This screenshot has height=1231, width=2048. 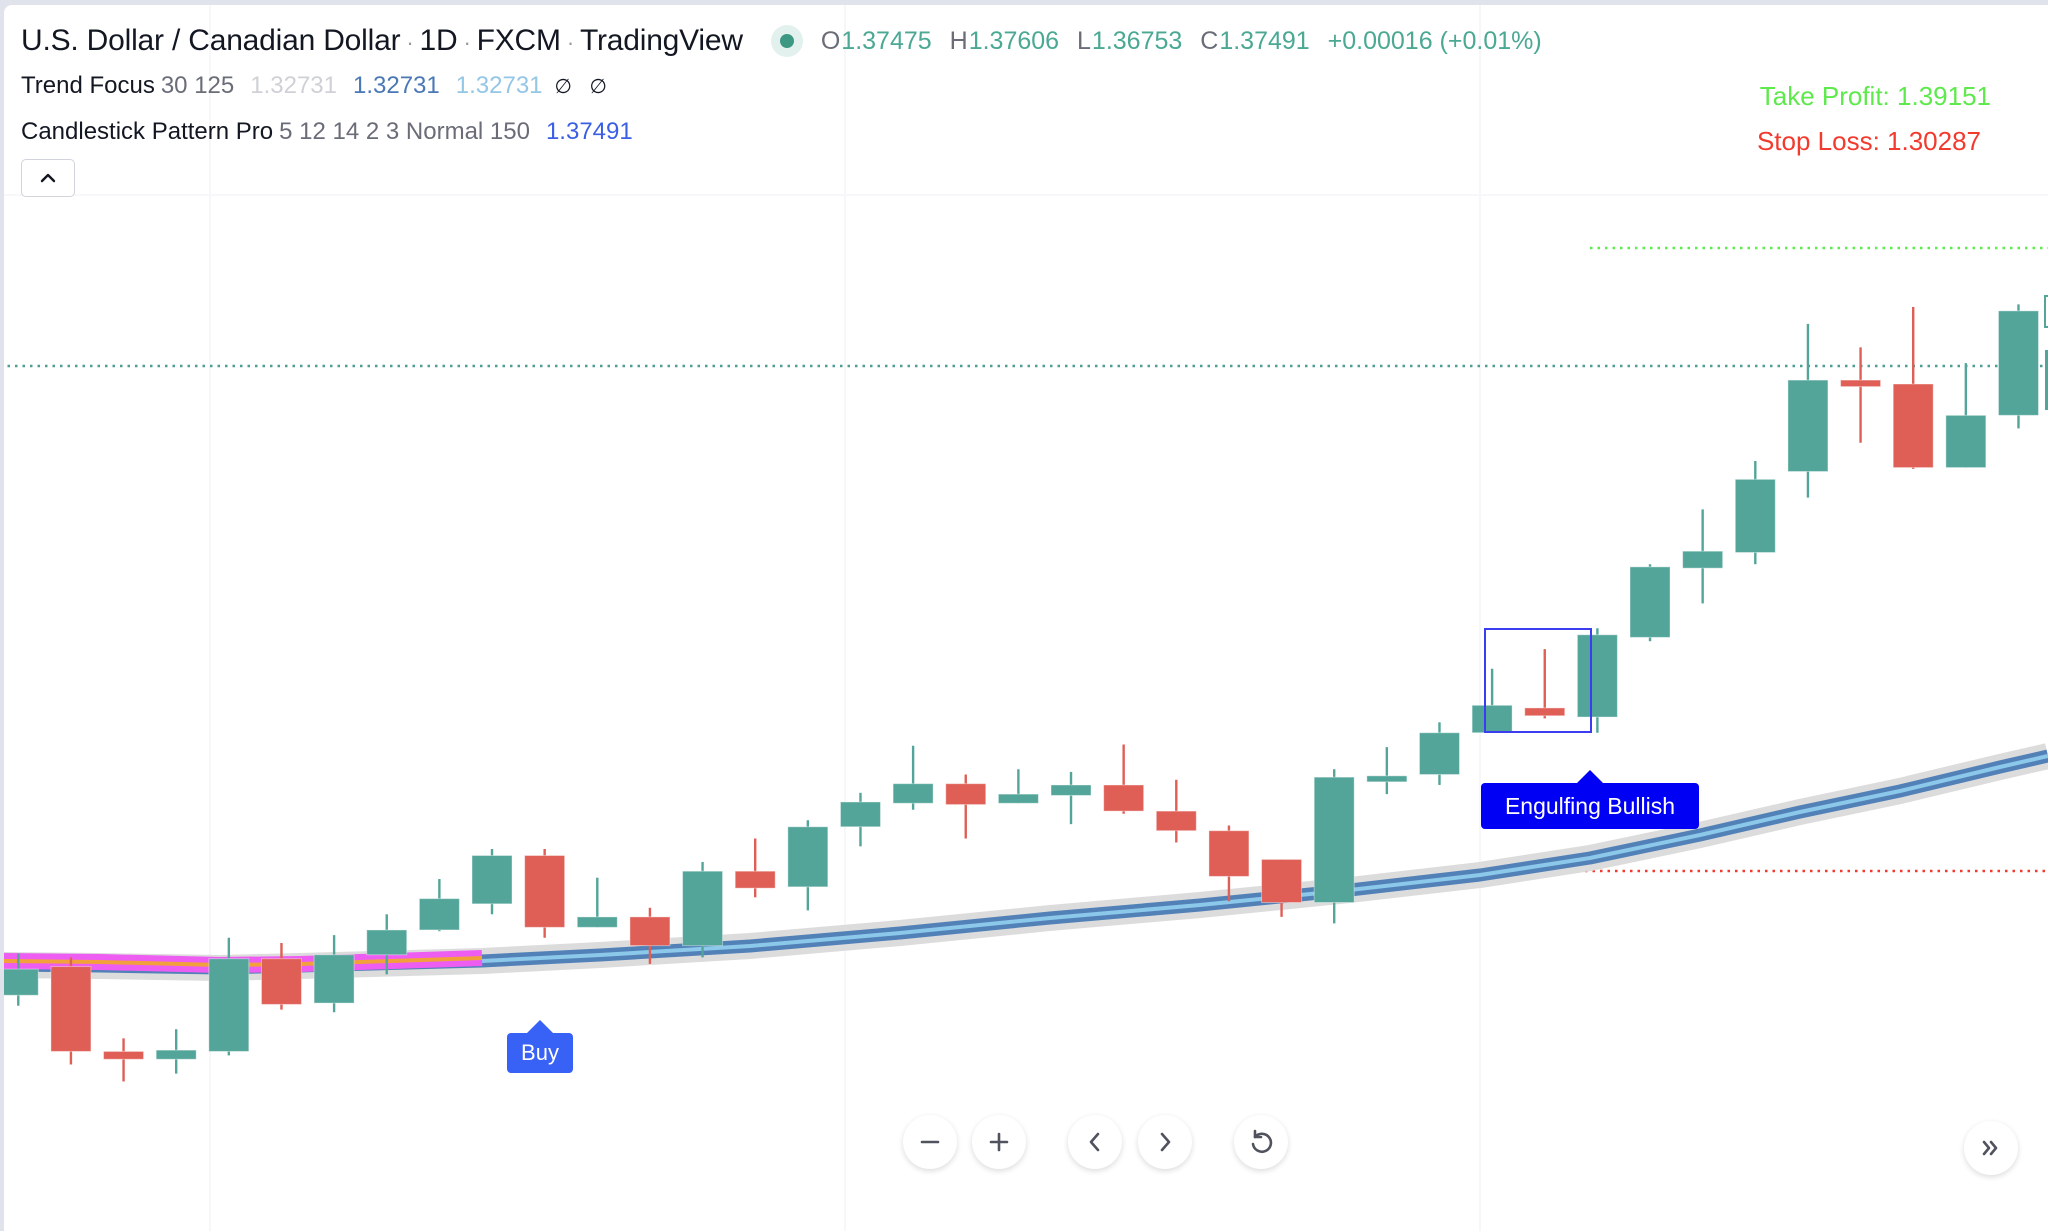 I want to click on source-label: TradingView, so click(x=661, y=40).